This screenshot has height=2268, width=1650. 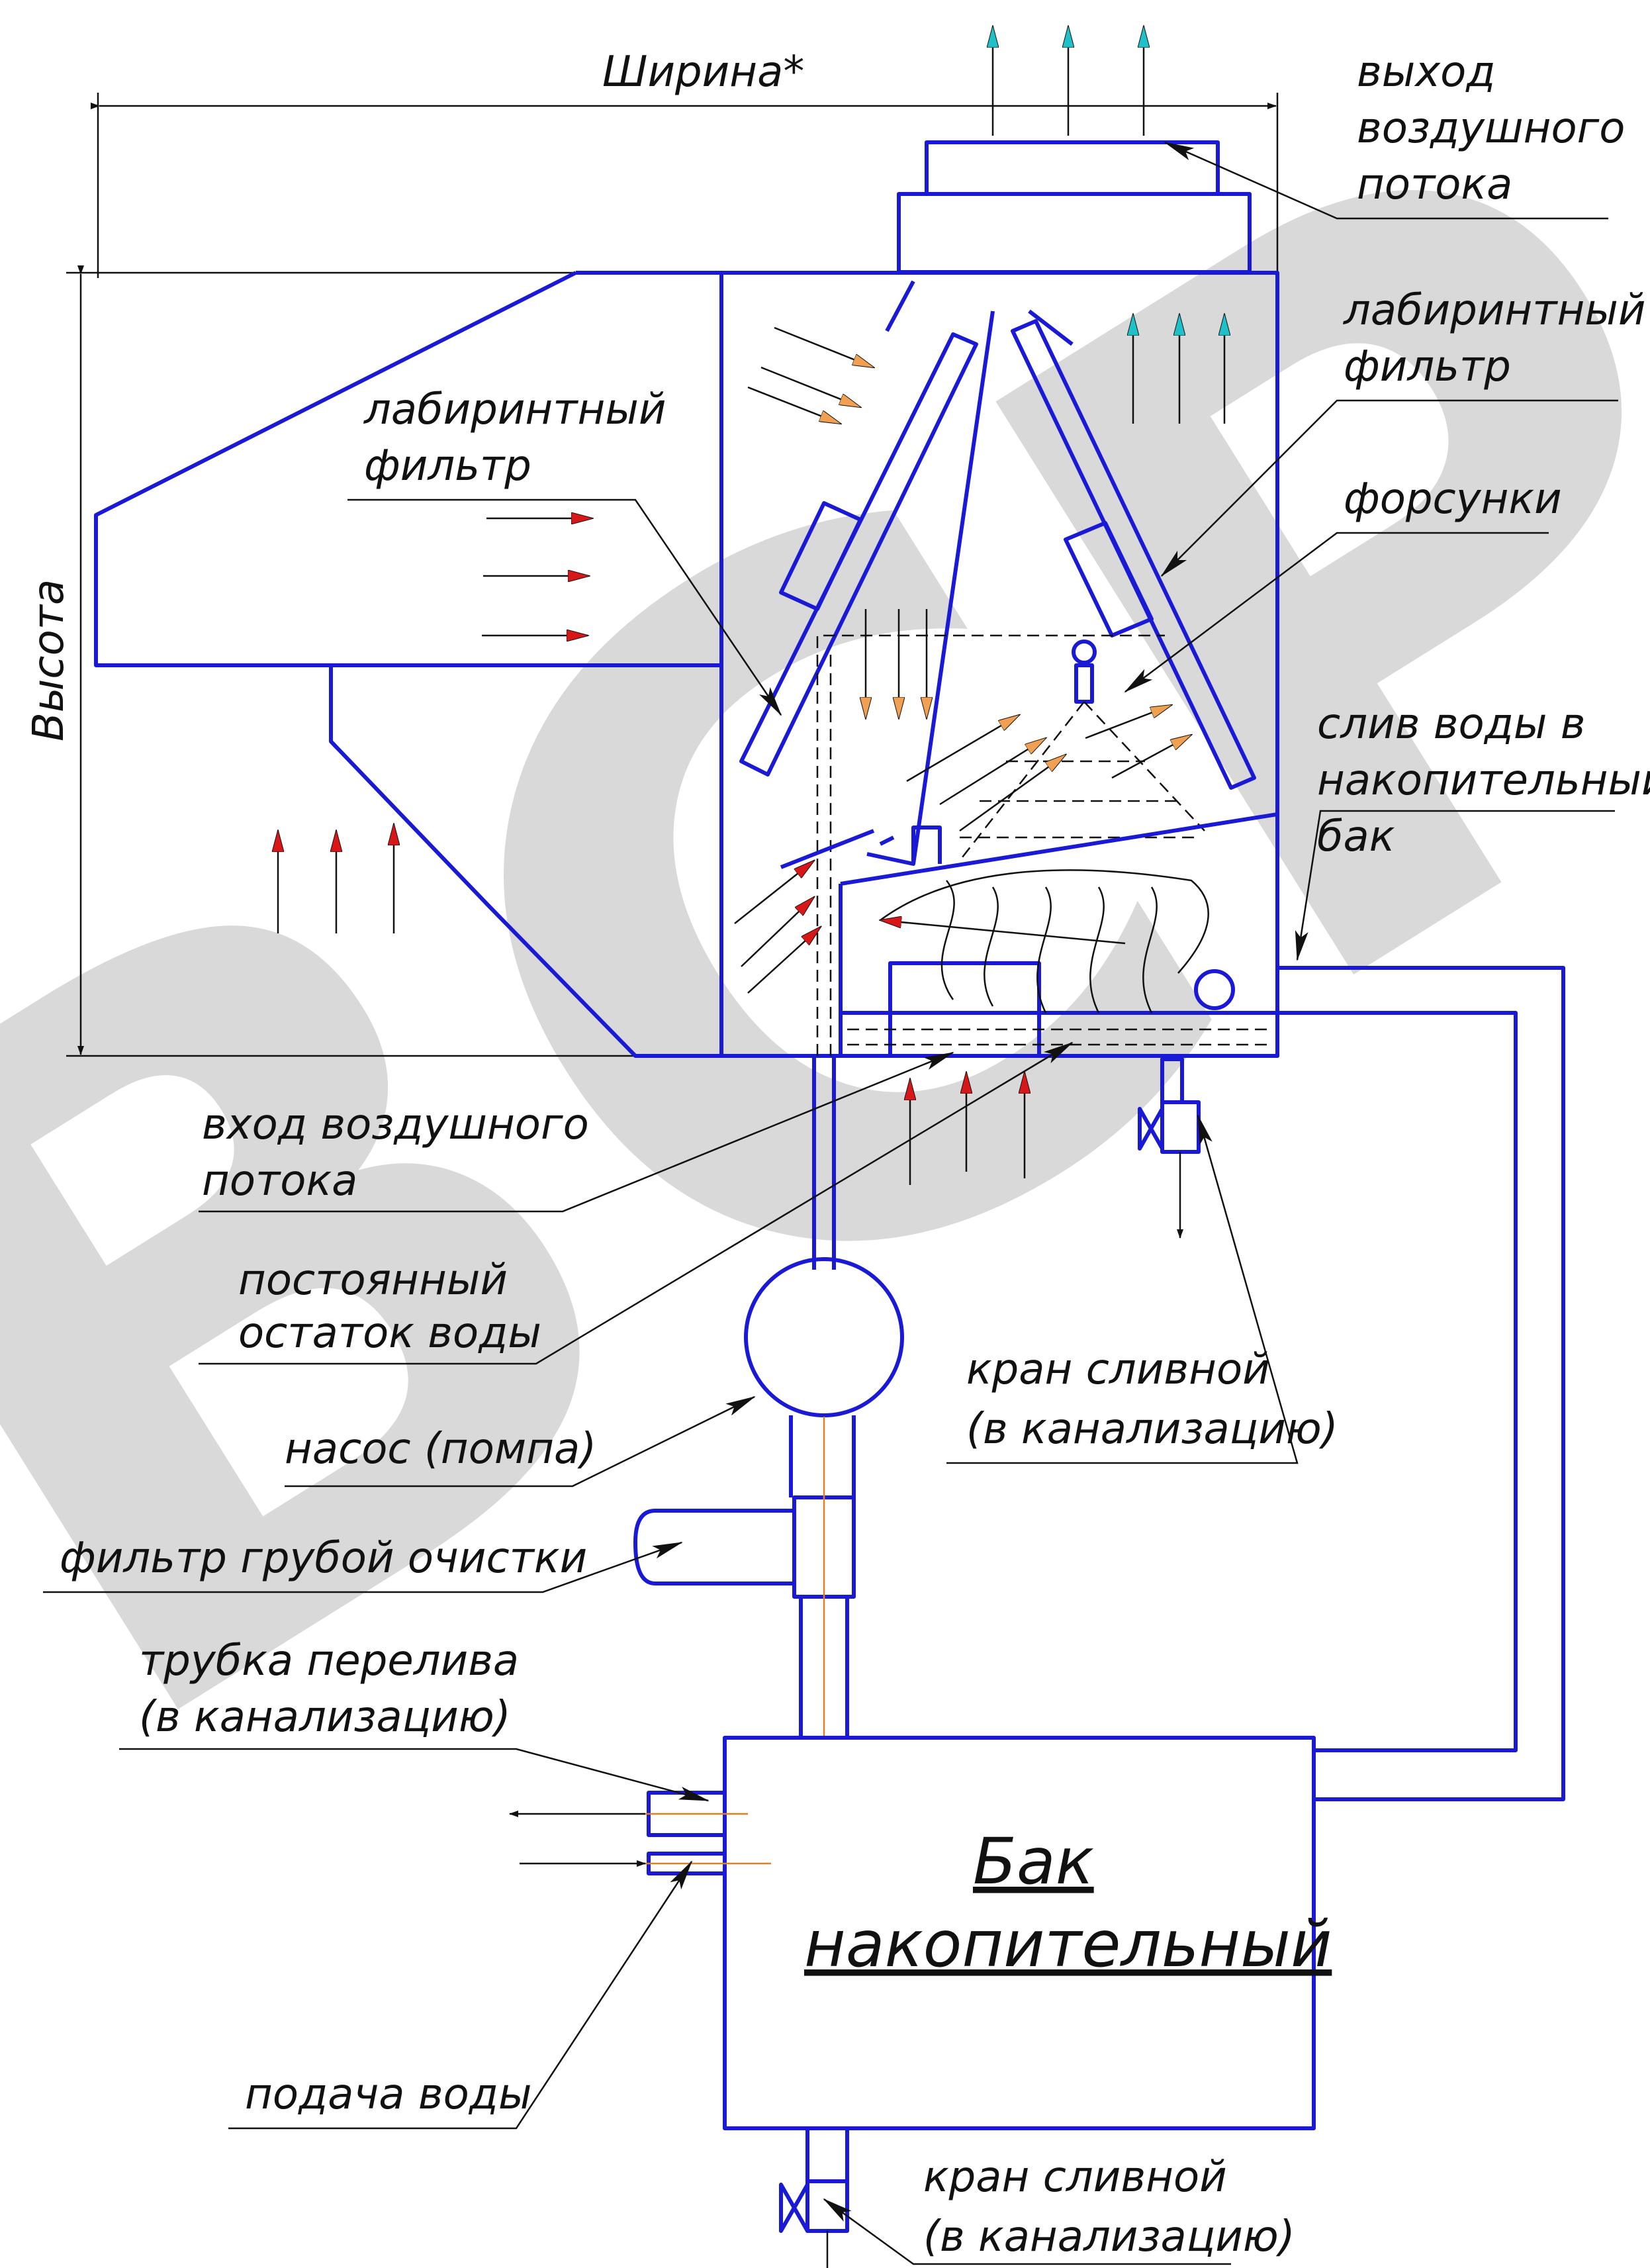 I want to click on label-coarse-filter: фильтр грубой очистки, so click(x=324, y=1559).